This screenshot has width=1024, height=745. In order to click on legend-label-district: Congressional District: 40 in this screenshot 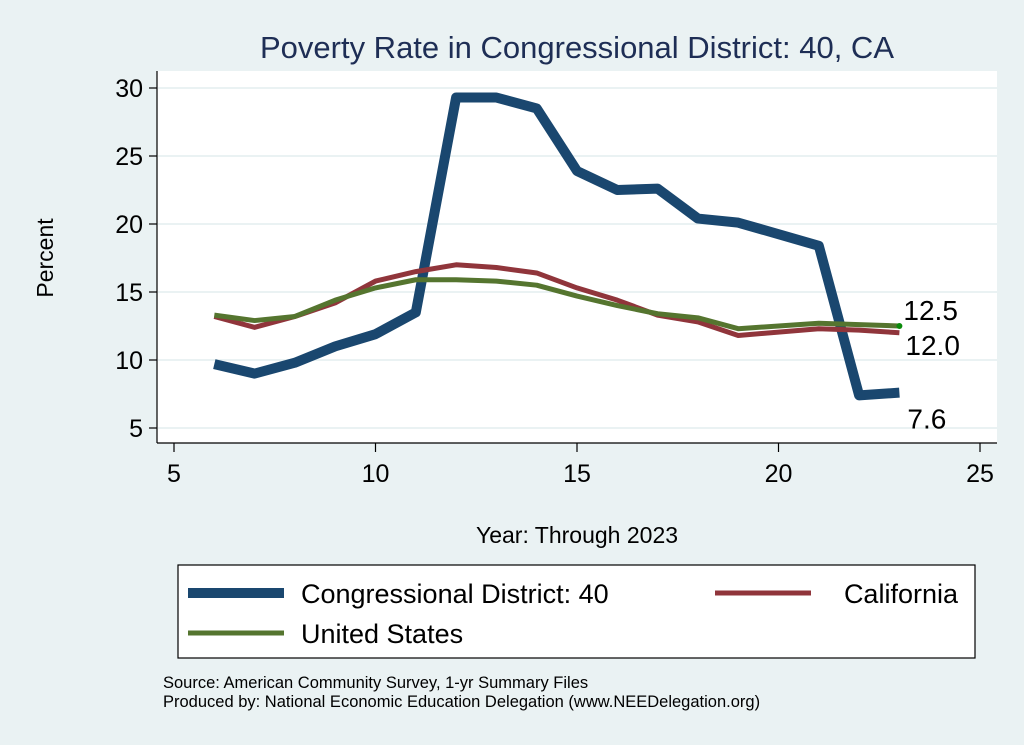, I will do `click(455, 594)`.